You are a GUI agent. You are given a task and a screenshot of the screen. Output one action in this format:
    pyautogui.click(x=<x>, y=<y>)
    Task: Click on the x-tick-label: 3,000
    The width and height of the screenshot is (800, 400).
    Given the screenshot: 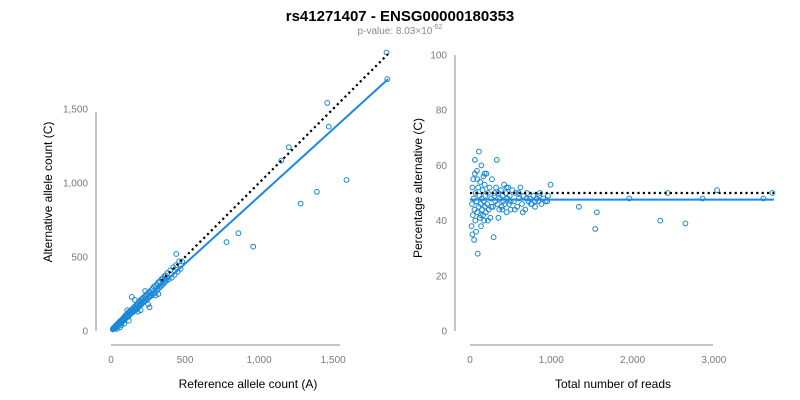 What is the action you would take?
    pyautogui.click(x=713, y=360)
    